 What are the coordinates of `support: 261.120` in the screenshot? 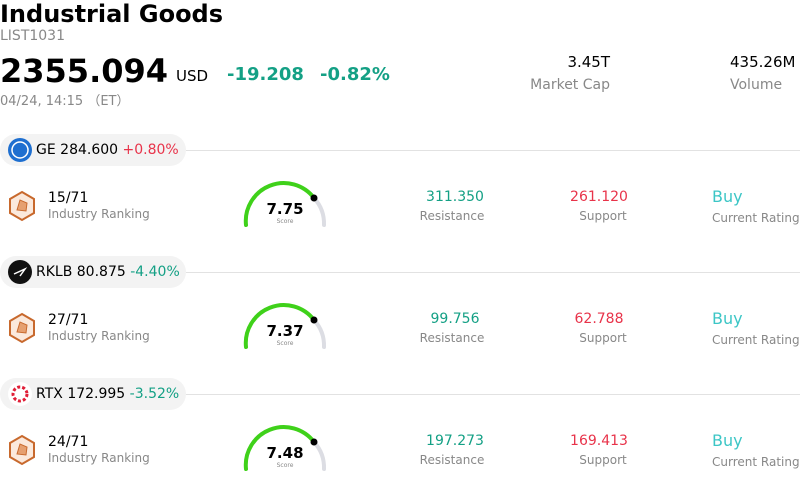 It's located at (599, 197).